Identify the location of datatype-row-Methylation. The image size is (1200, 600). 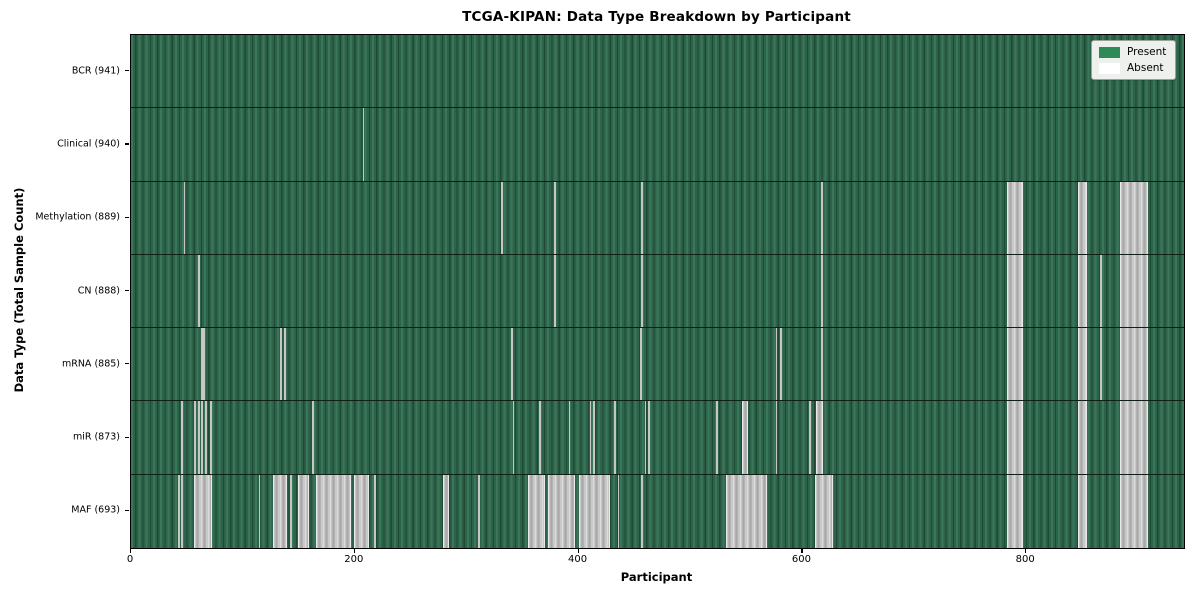
(657, 218).